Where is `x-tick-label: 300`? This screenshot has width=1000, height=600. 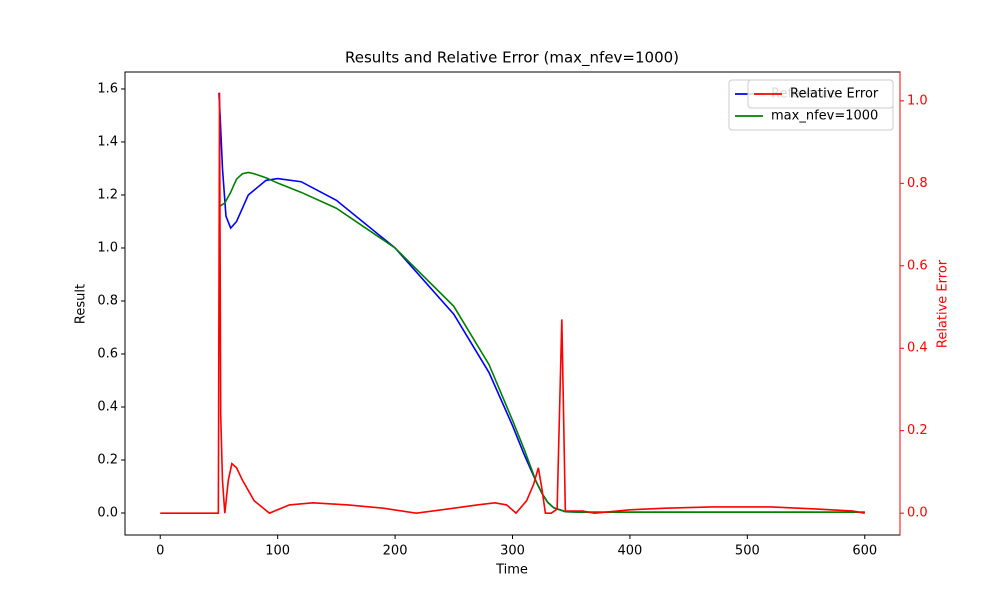
x-tick-label: 300 is located at coordinates (512, 551).